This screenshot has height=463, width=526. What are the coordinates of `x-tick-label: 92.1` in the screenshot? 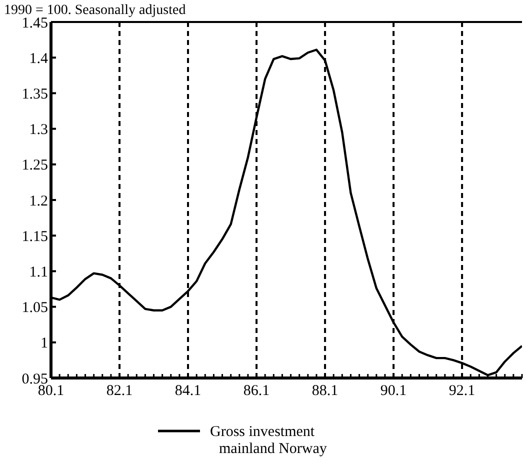 It's located at (462, 391).